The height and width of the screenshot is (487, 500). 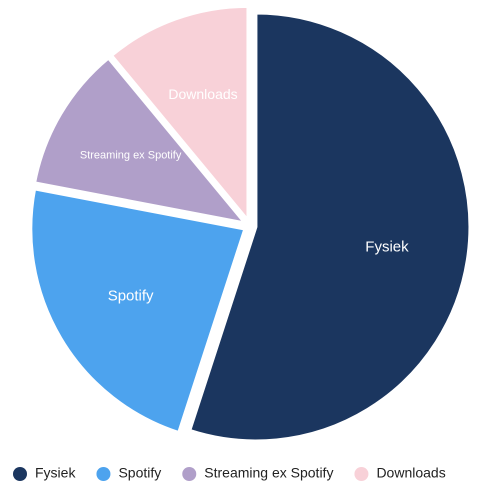 What do you see at coordinates (179, 114) in the screenshot?
I see `pie-slice` at bounding box center [179, 114].